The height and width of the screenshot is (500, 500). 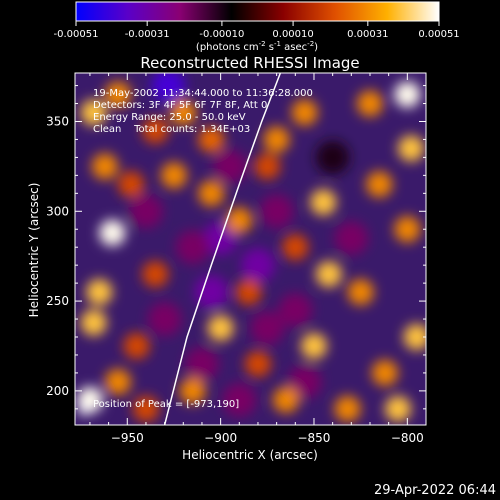 What do you see at coordinates (249, 63) in the screenshot?
I see `chart-title: Reconstructed RHESSI Image` at bounding box center [249, 63].